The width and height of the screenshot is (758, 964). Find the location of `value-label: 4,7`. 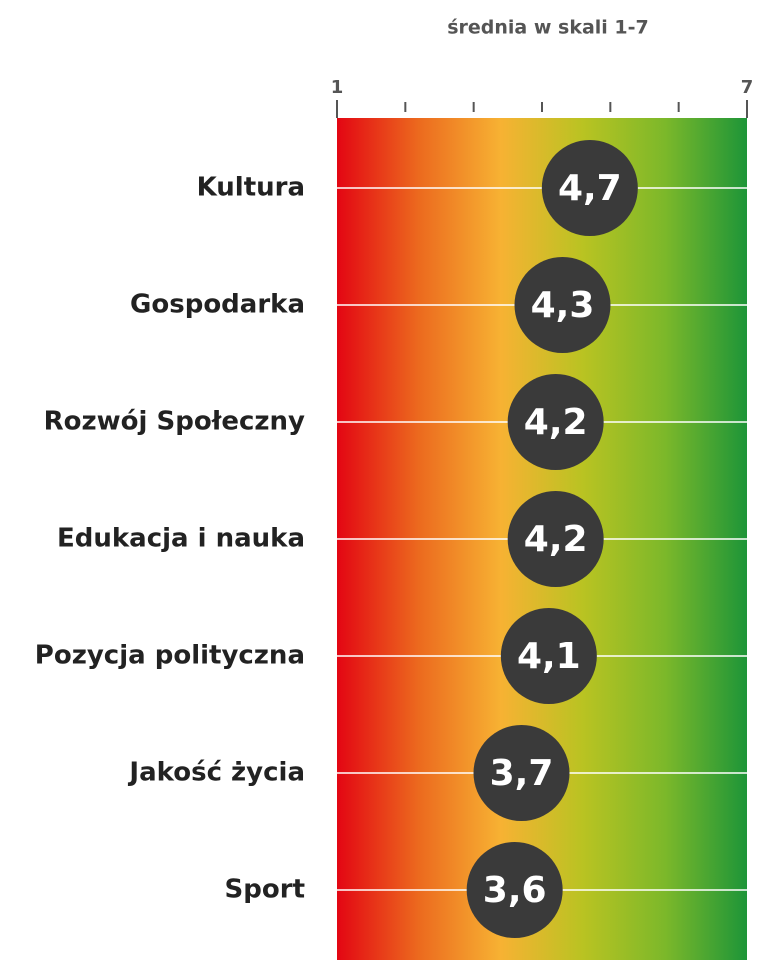

value-label: 4,7 is located at coordinates (590, 188).